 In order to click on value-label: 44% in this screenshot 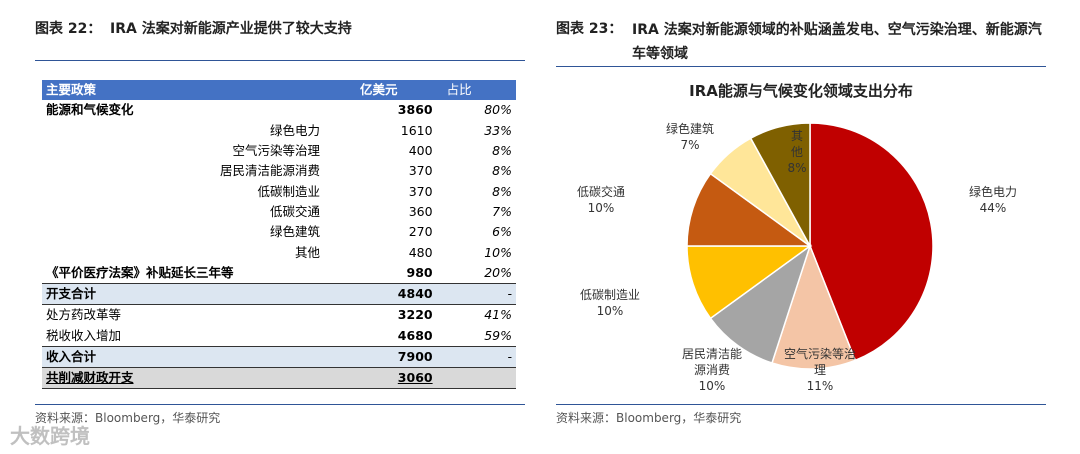, I will do `click(993, 208)`.